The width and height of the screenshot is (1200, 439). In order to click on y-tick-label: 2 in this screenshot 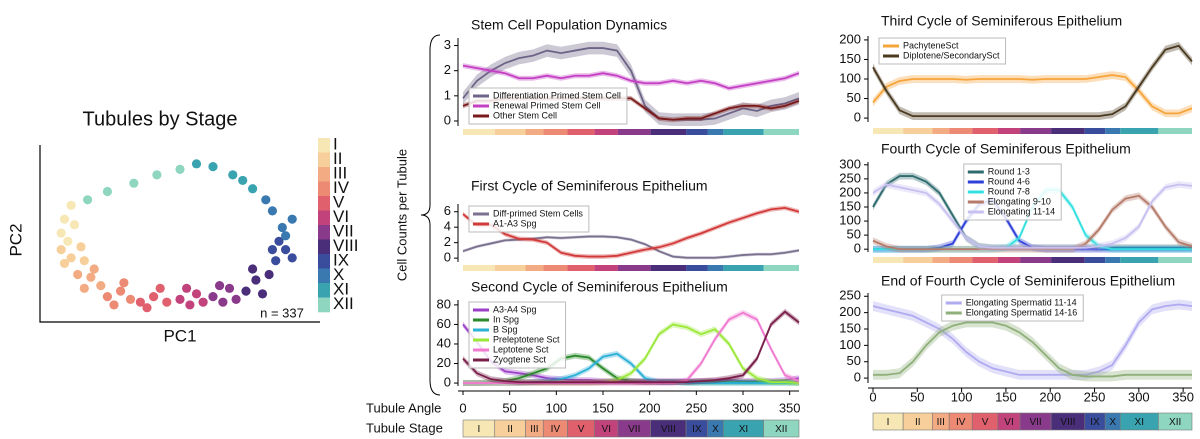, I will do `click(447, 69)`.